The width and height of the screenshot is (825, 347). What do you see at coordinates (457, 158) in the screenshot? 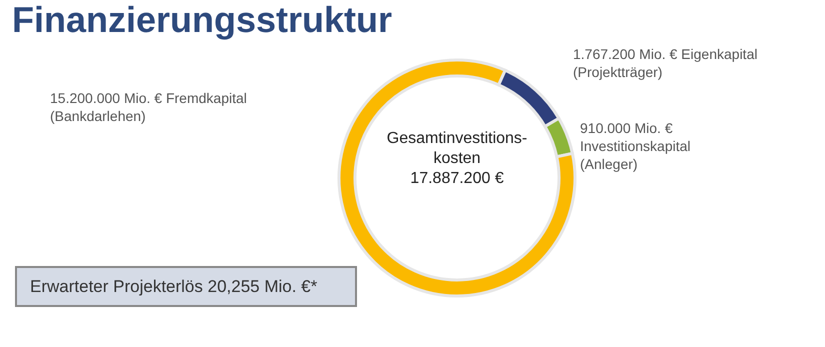
I see `text: Gesamtinvestitions- kosten 17.887.200 €` at bounding box center [457, 158].